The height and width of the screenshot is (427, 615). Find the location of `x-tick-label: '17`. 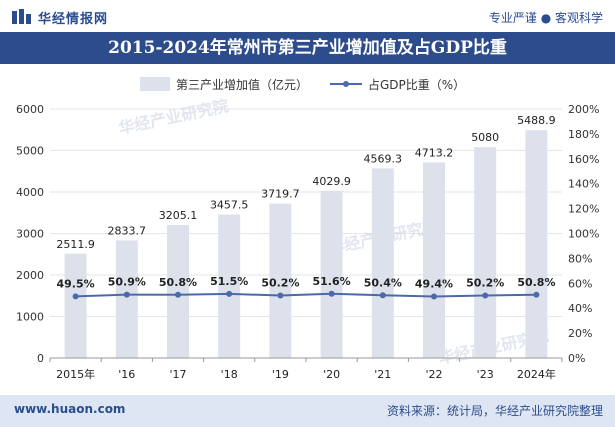

x-tick-label: '17 is located at coordinates (177, 374).